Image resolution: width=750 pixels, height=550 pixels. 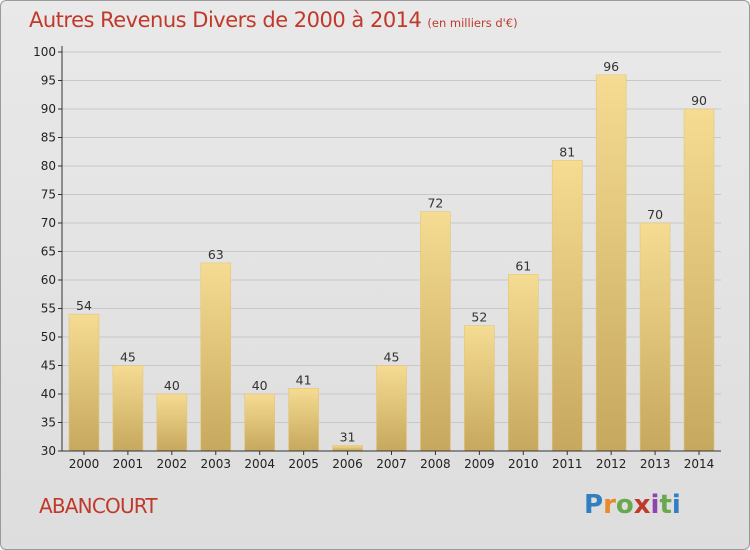 I want to click on y-tick-label: 35, so click(x=48, y=423).